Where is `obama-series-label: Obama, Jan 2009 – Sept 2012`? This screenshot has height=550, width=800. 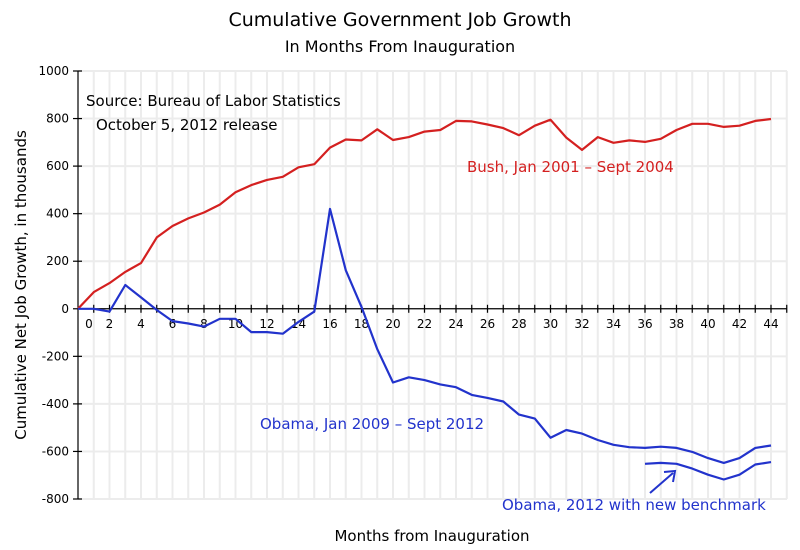 obama-series-label: Obama, Jan 2009 – Sept 2012 is located at coordinates (372, 424).